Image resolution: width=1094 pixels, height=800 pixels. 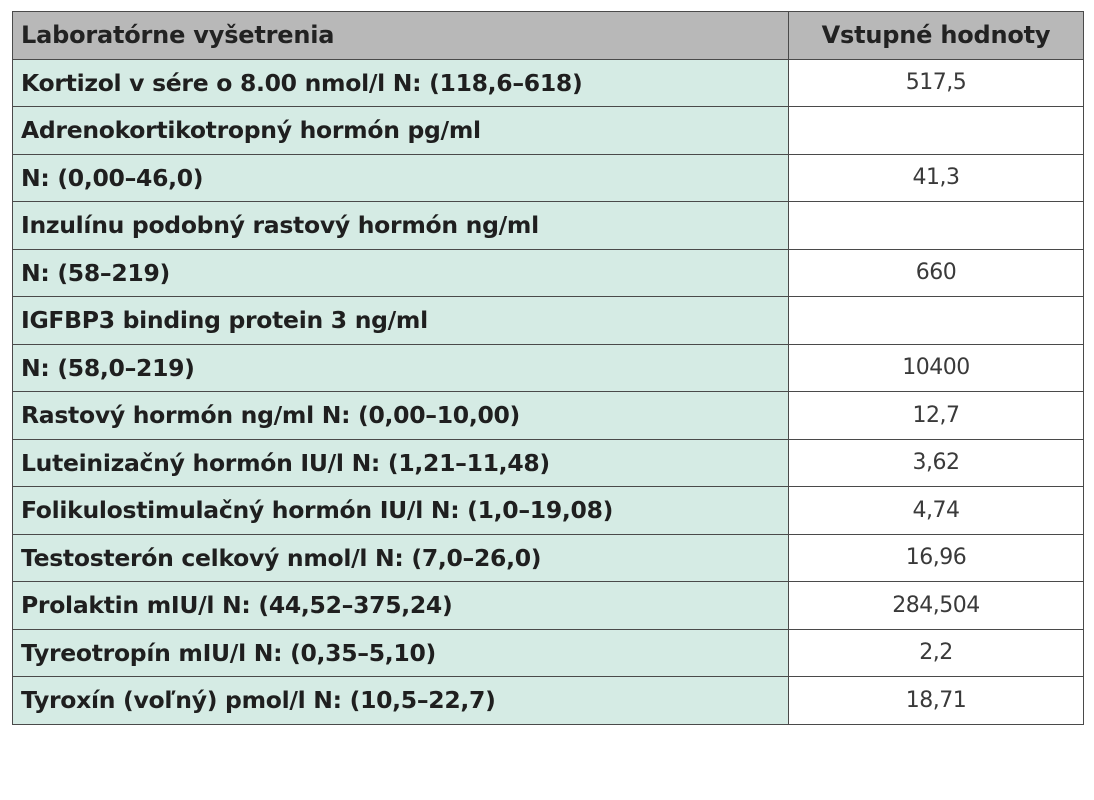 I want to click on table-row: Adrenokortikotropný hormón pg/ml, so click(x=548, y=130).